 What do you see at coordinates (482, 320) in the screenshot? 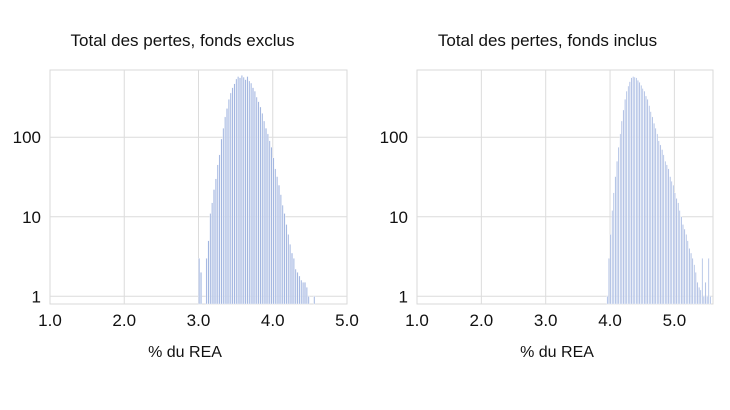
I see `x-tick-label: 2.0` at bounding box center [482, 320].